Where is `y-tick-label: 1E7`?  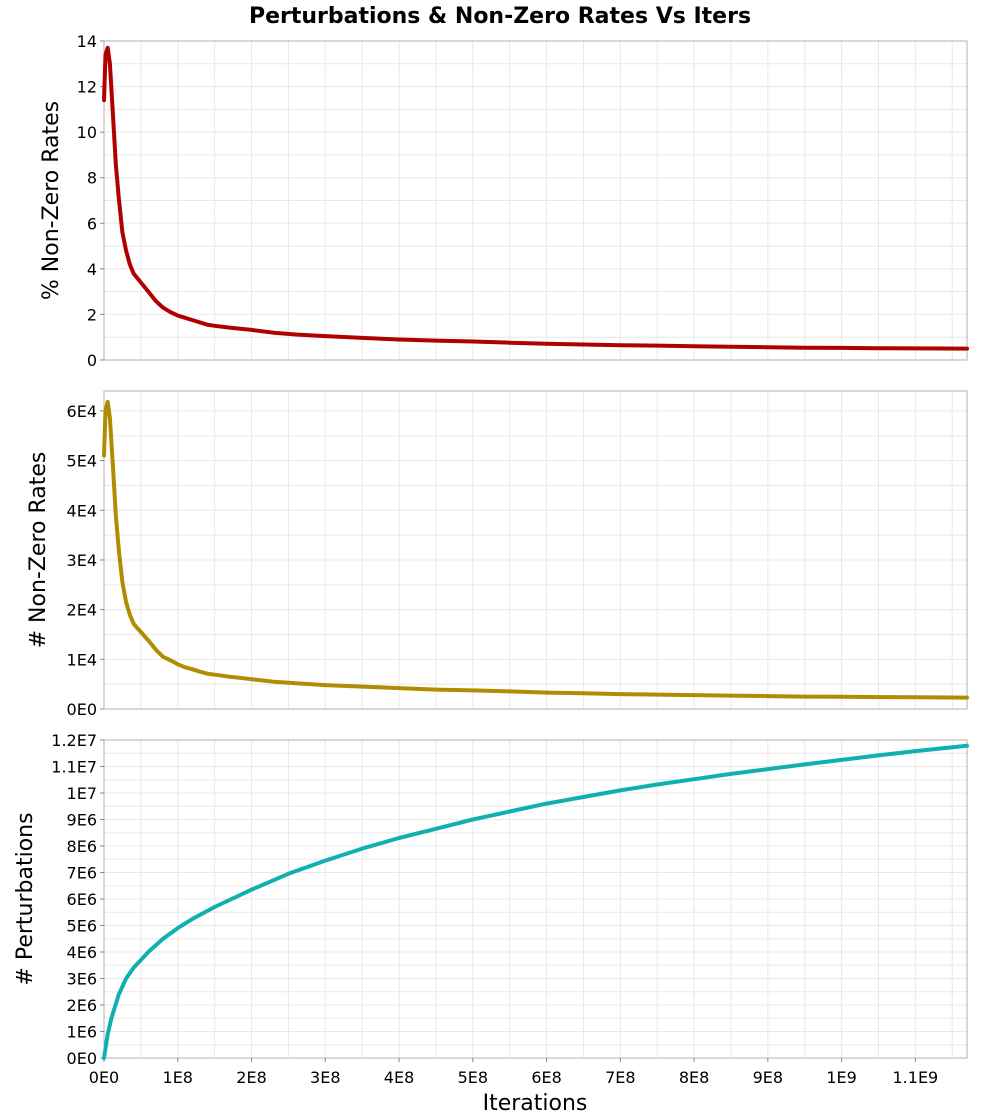 y-tick-label: 1E7 is located at coordinates (82, 793).